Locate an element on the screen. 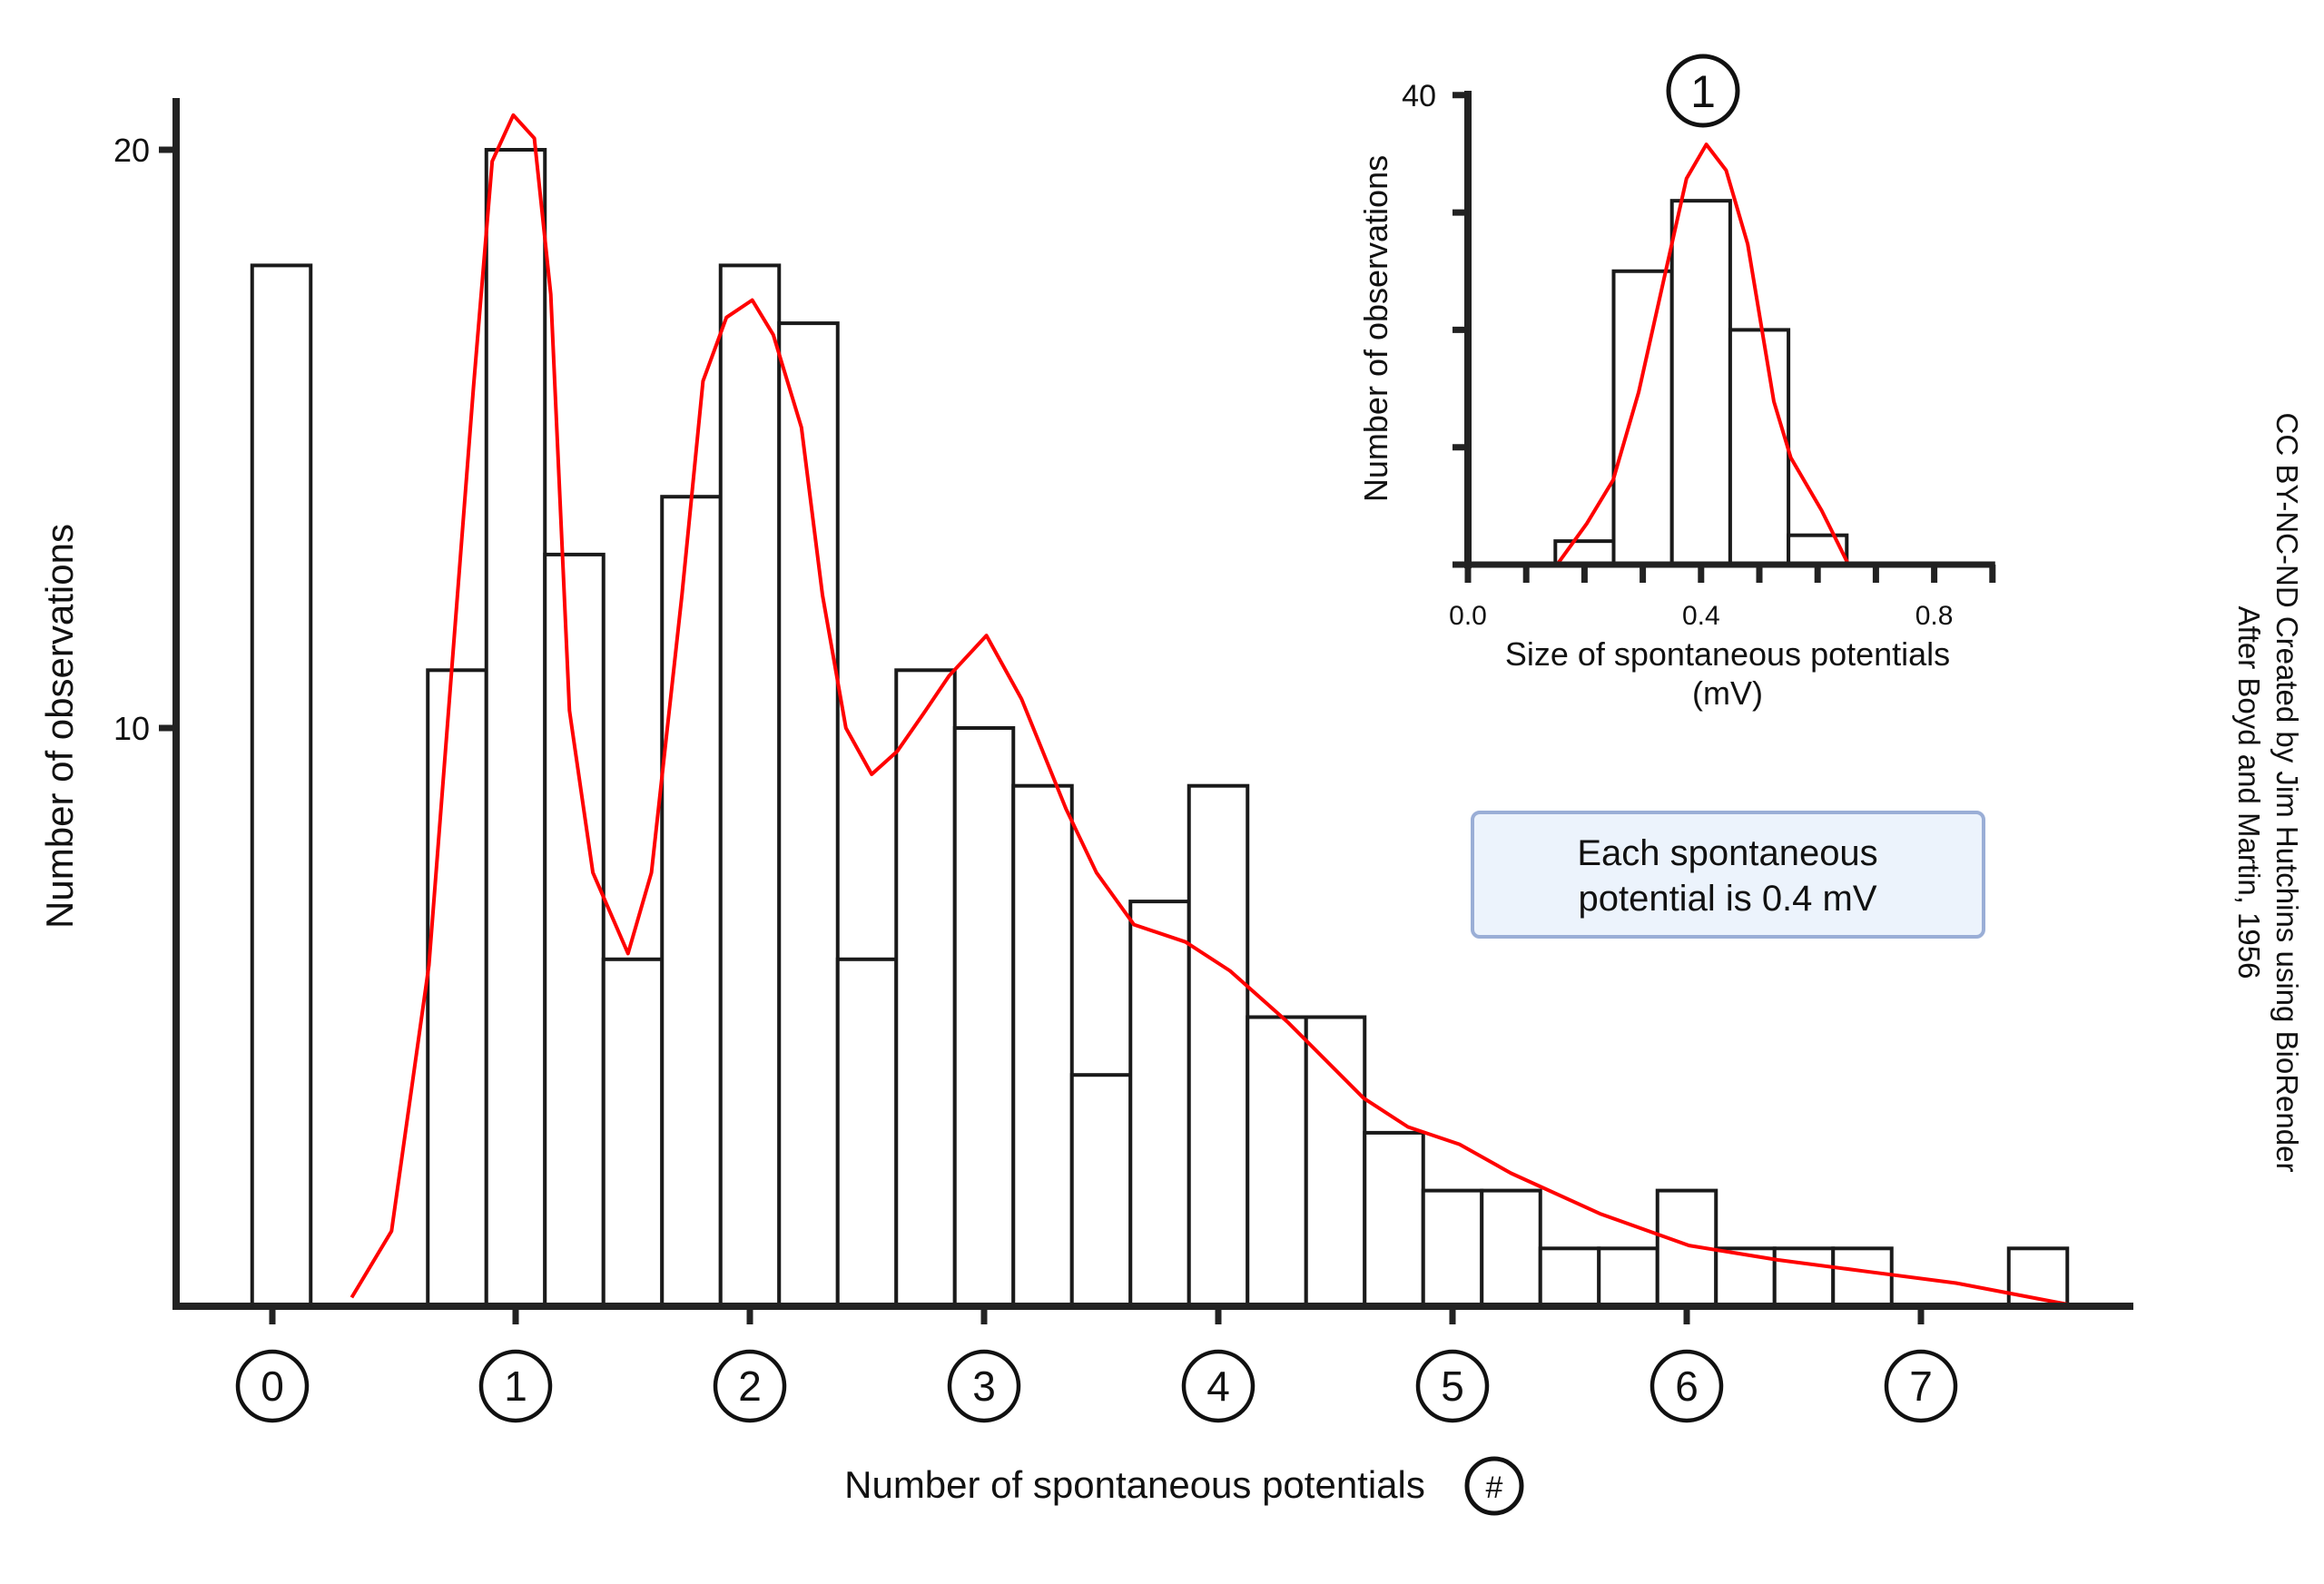 The height and width of the screenshot is (1584, 2324). inset-y-tick-label: 40 is located at coordinates (1419, 96).